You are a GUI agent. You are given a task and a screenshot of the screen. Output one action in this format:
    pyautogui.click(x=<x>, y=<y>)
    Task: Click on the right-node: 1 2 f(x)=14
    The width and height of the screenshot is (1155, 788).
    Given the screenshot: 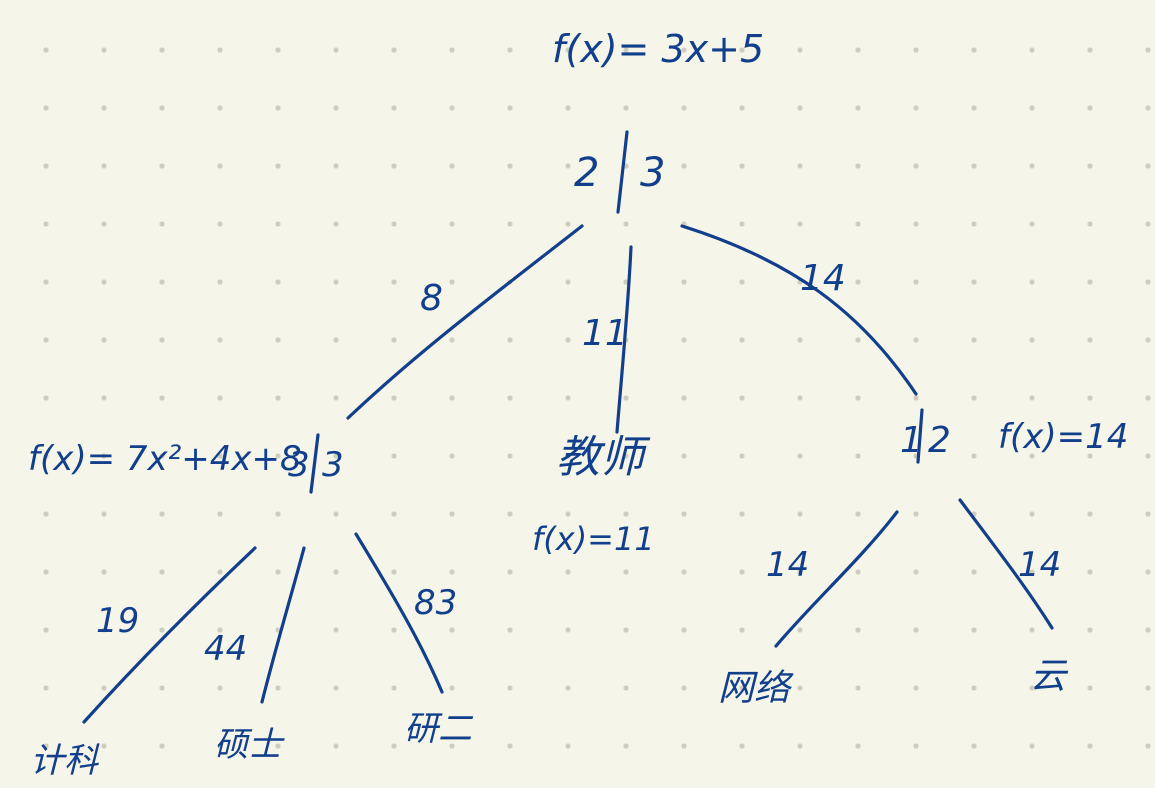 What is the action you would take?
    pyautogui.click(x=1014, y=436)
    